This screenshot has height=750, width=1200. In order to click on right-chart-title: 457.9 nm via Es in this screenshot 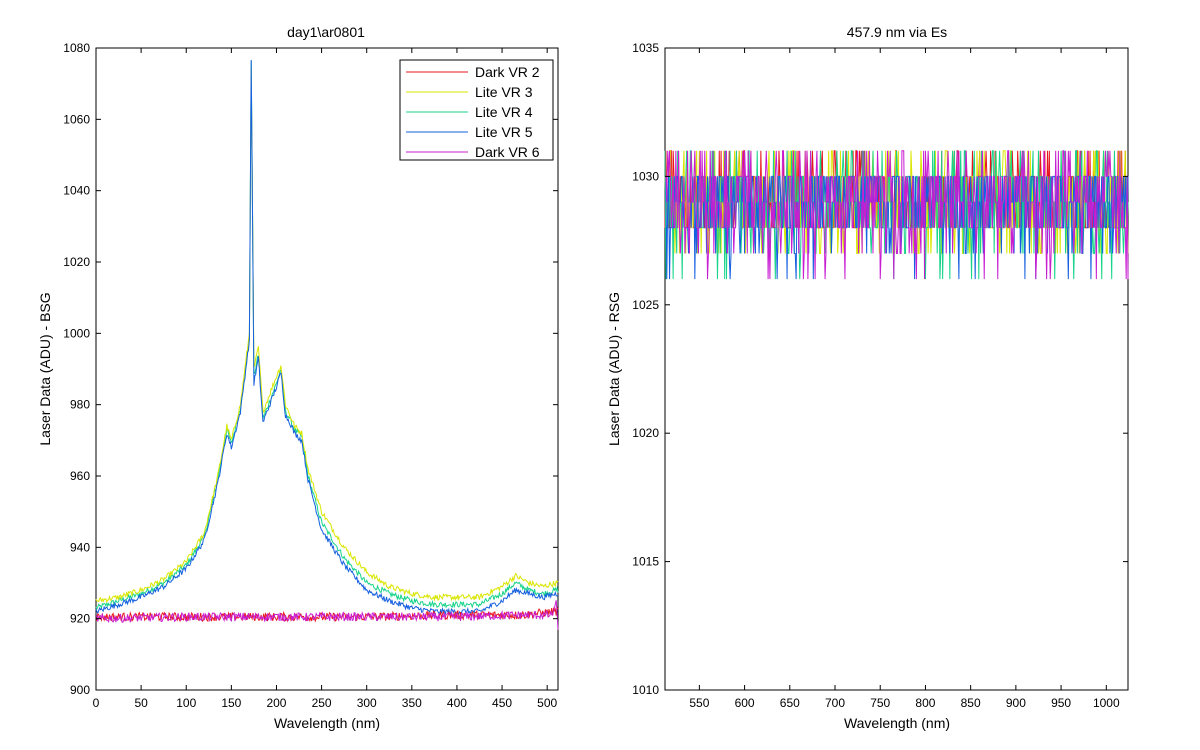, I will do `click(897, 32)`.